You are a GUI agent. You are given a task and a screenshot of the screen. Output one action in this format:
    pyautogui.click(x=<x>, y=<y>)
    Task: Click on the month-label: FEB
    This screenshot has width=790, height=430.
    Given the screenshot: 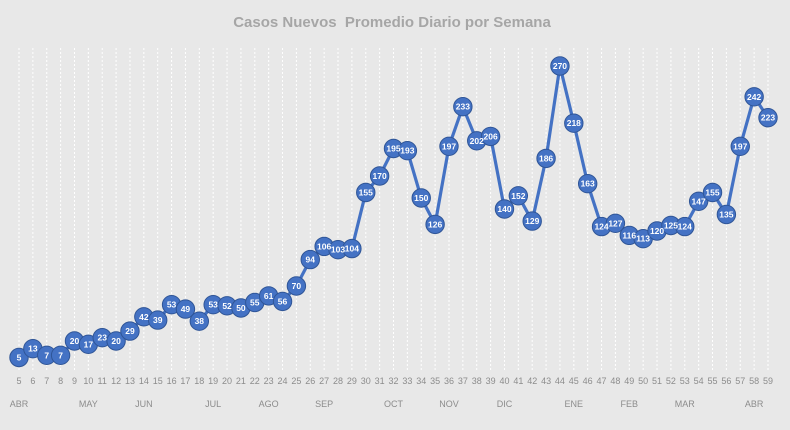 What is the action you would take?
    pyautogui.click(x=630, y=404)
    